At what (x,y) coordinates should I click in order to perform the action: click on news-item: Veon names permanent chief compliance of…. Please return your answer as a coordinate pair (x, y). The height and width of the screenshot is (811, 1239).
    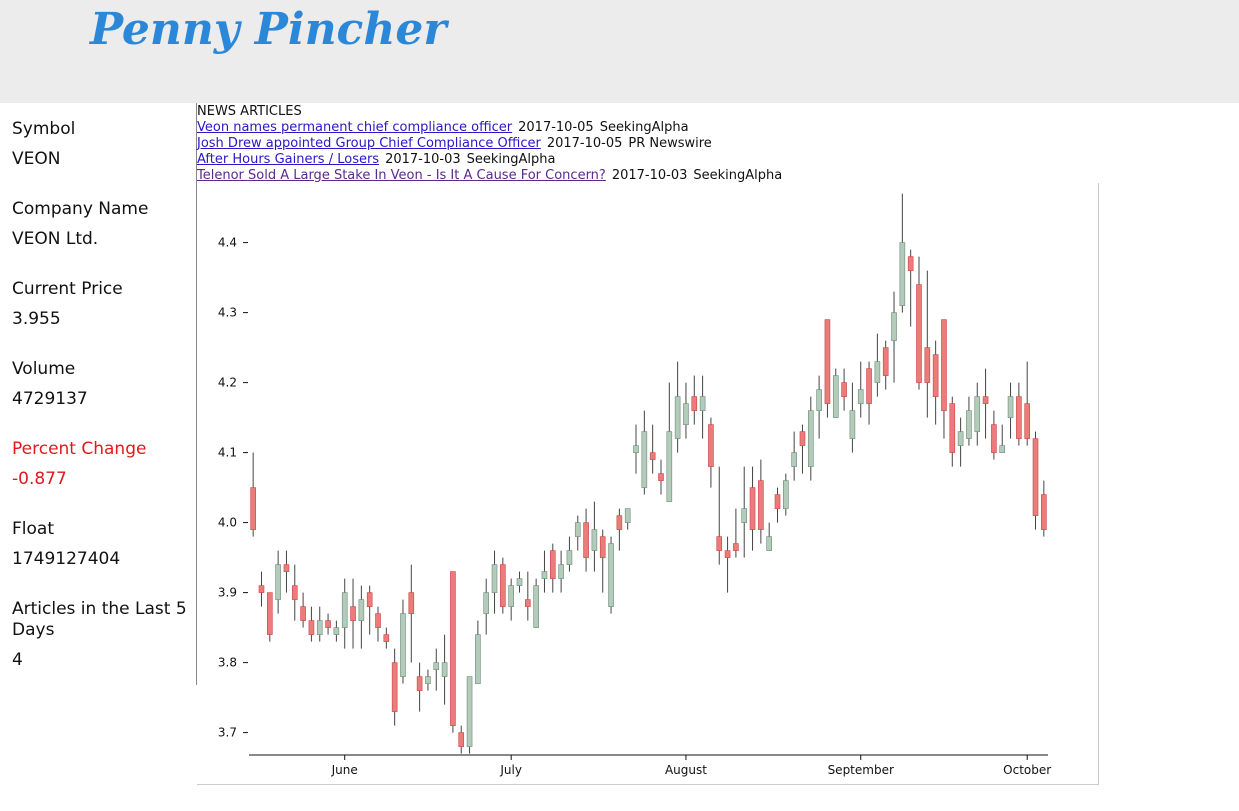
    Looking at the image, I should click on (489, 128).